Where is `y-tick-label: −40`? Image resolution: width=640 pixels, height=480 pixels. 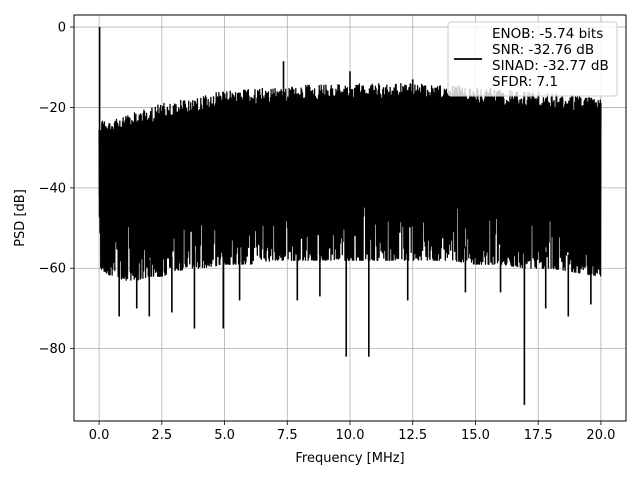 y-tick-label: −40 is located at coordinates (52, 188).